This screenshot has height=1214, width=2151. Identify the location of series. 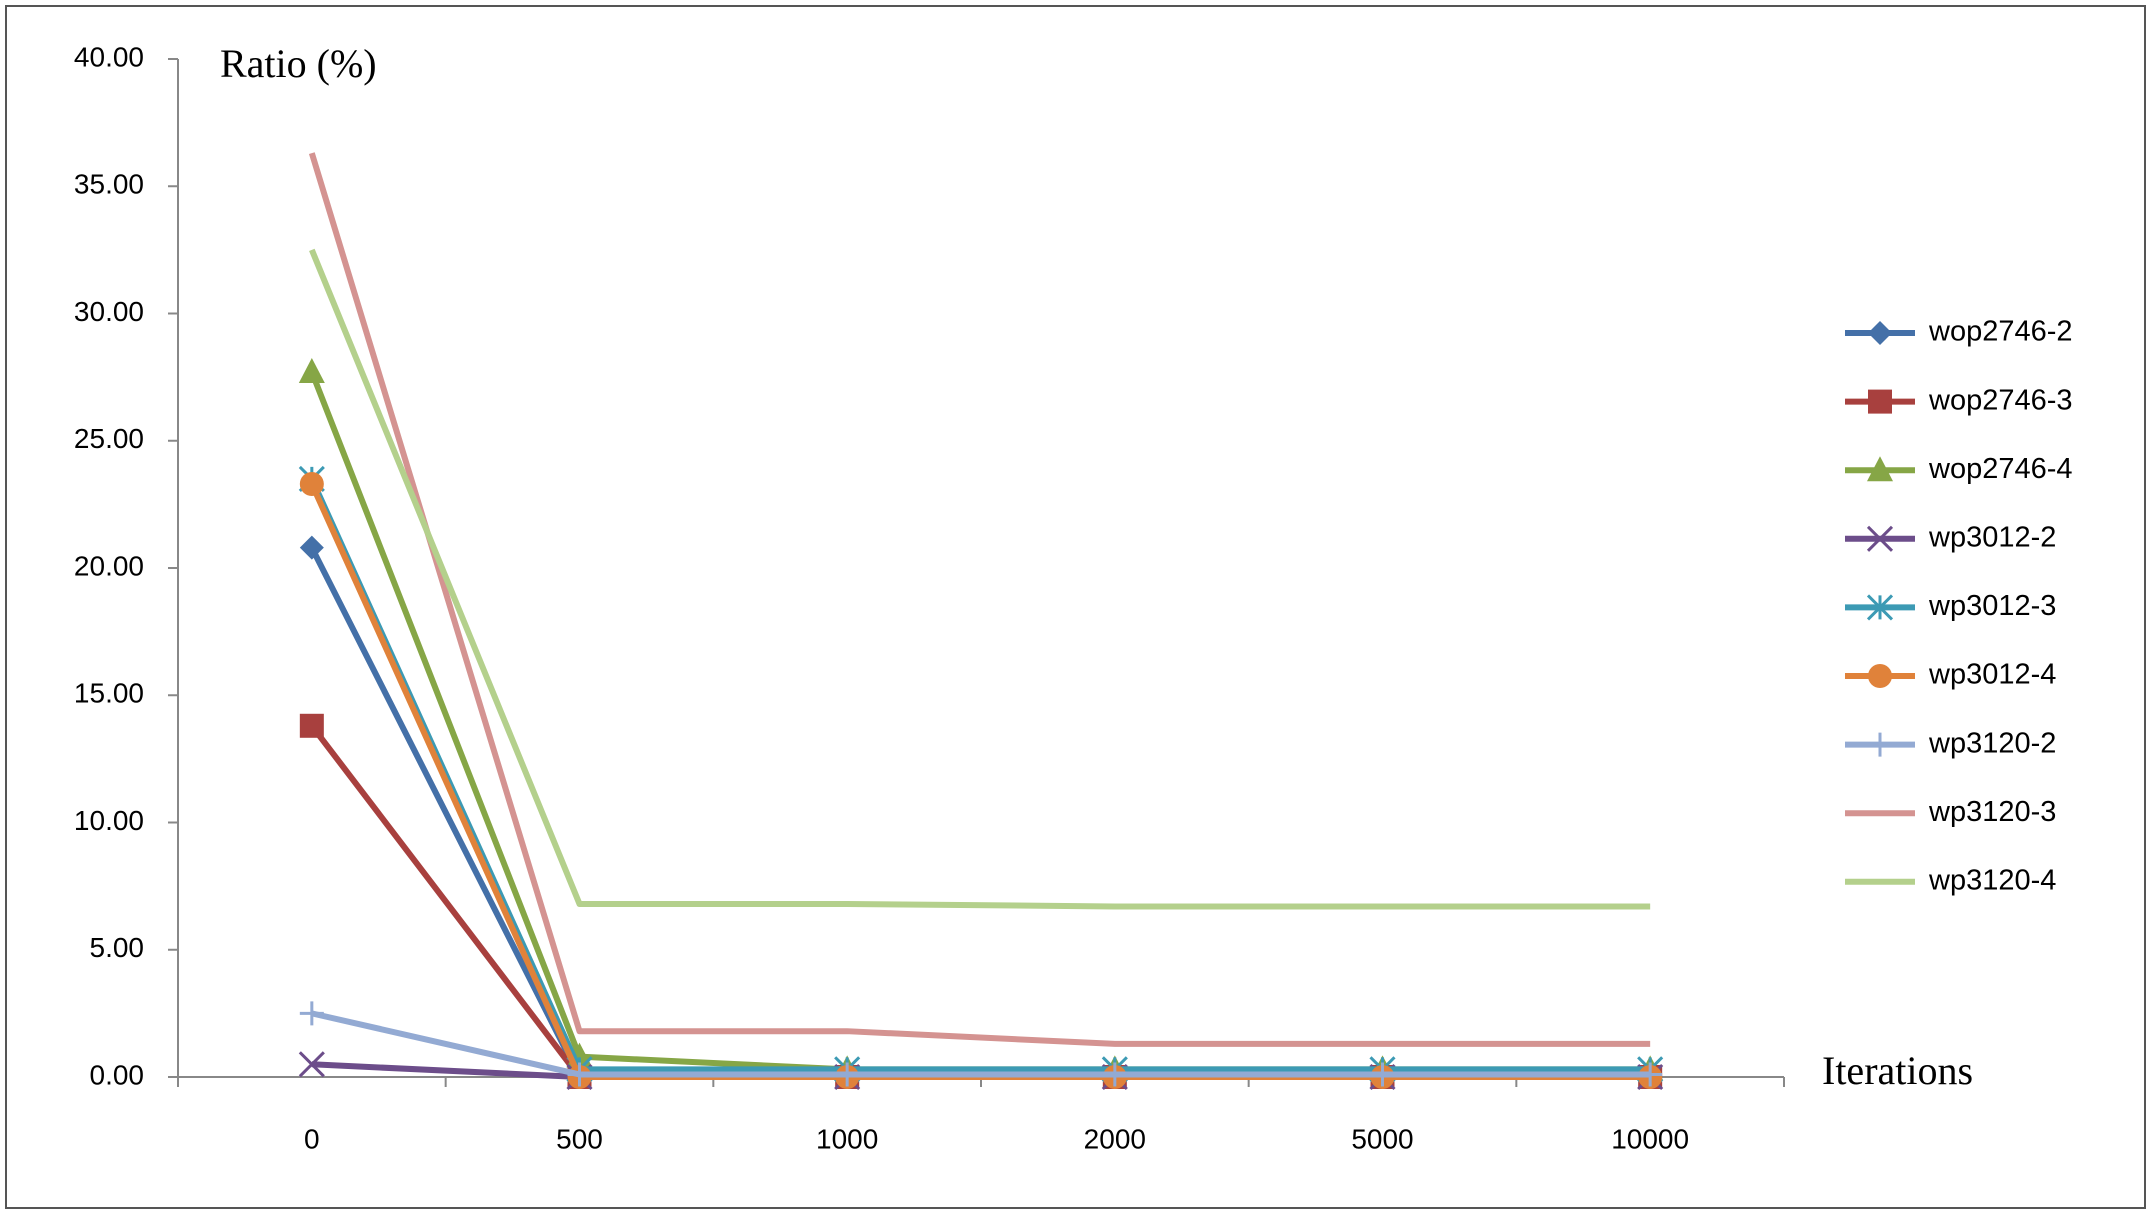
(981, 1044).